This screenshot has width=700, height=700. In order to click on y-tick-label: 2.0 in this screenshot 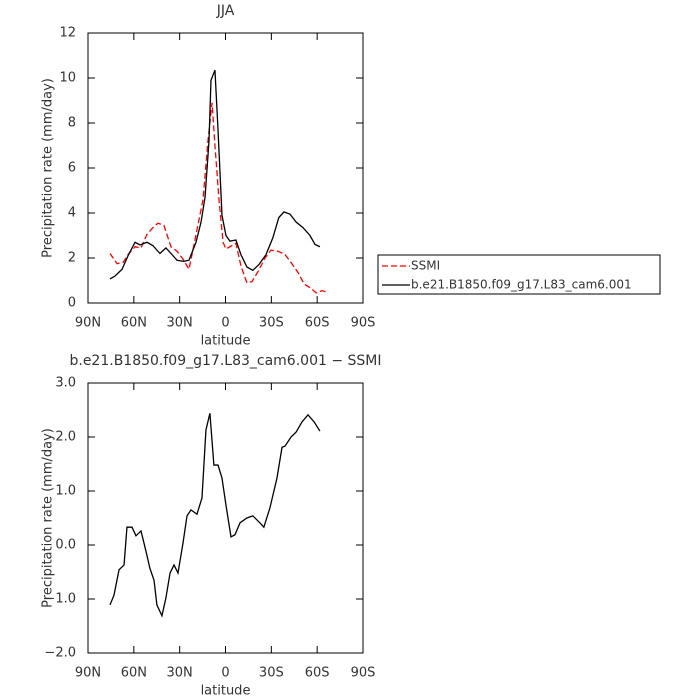, I will do `click(65, 437)`.